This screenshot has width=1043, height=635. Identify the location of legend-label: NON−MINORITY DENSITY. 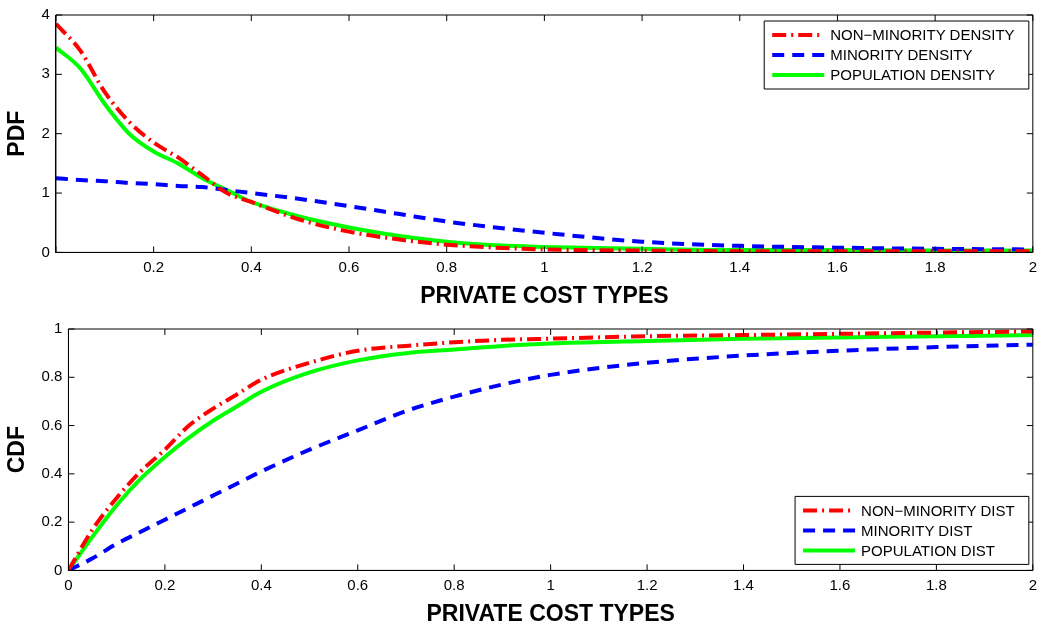
(922, 35).